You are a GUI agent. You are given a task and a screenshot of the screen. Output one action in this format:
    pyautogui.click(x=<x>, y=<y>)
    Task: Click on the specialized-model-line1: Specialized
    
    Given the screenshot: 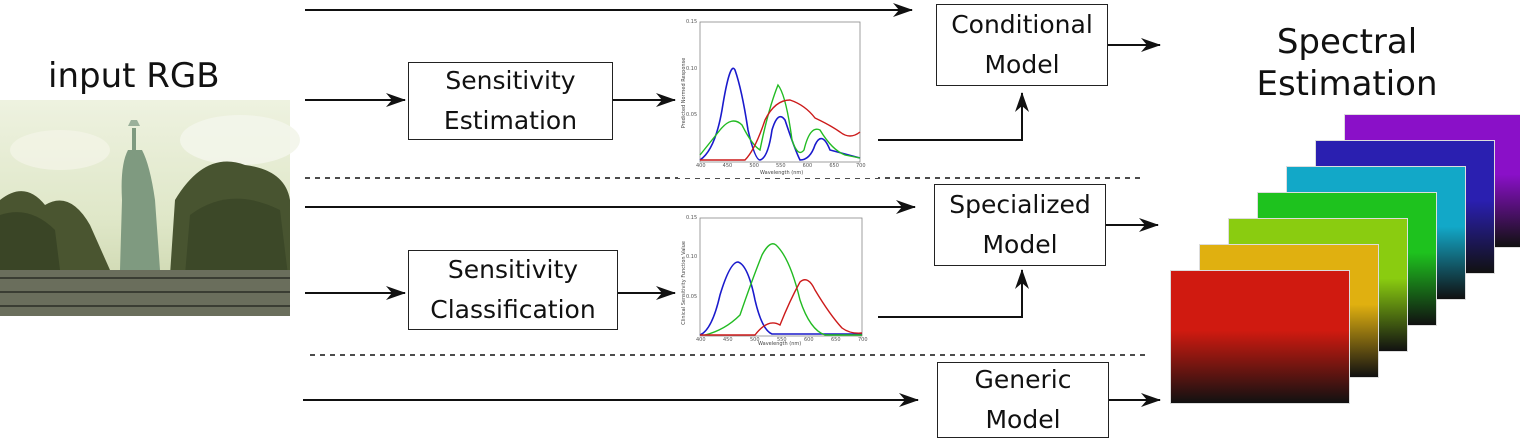 What is the action you would take?
    pyautogui.click(x=1020, y=204)
    